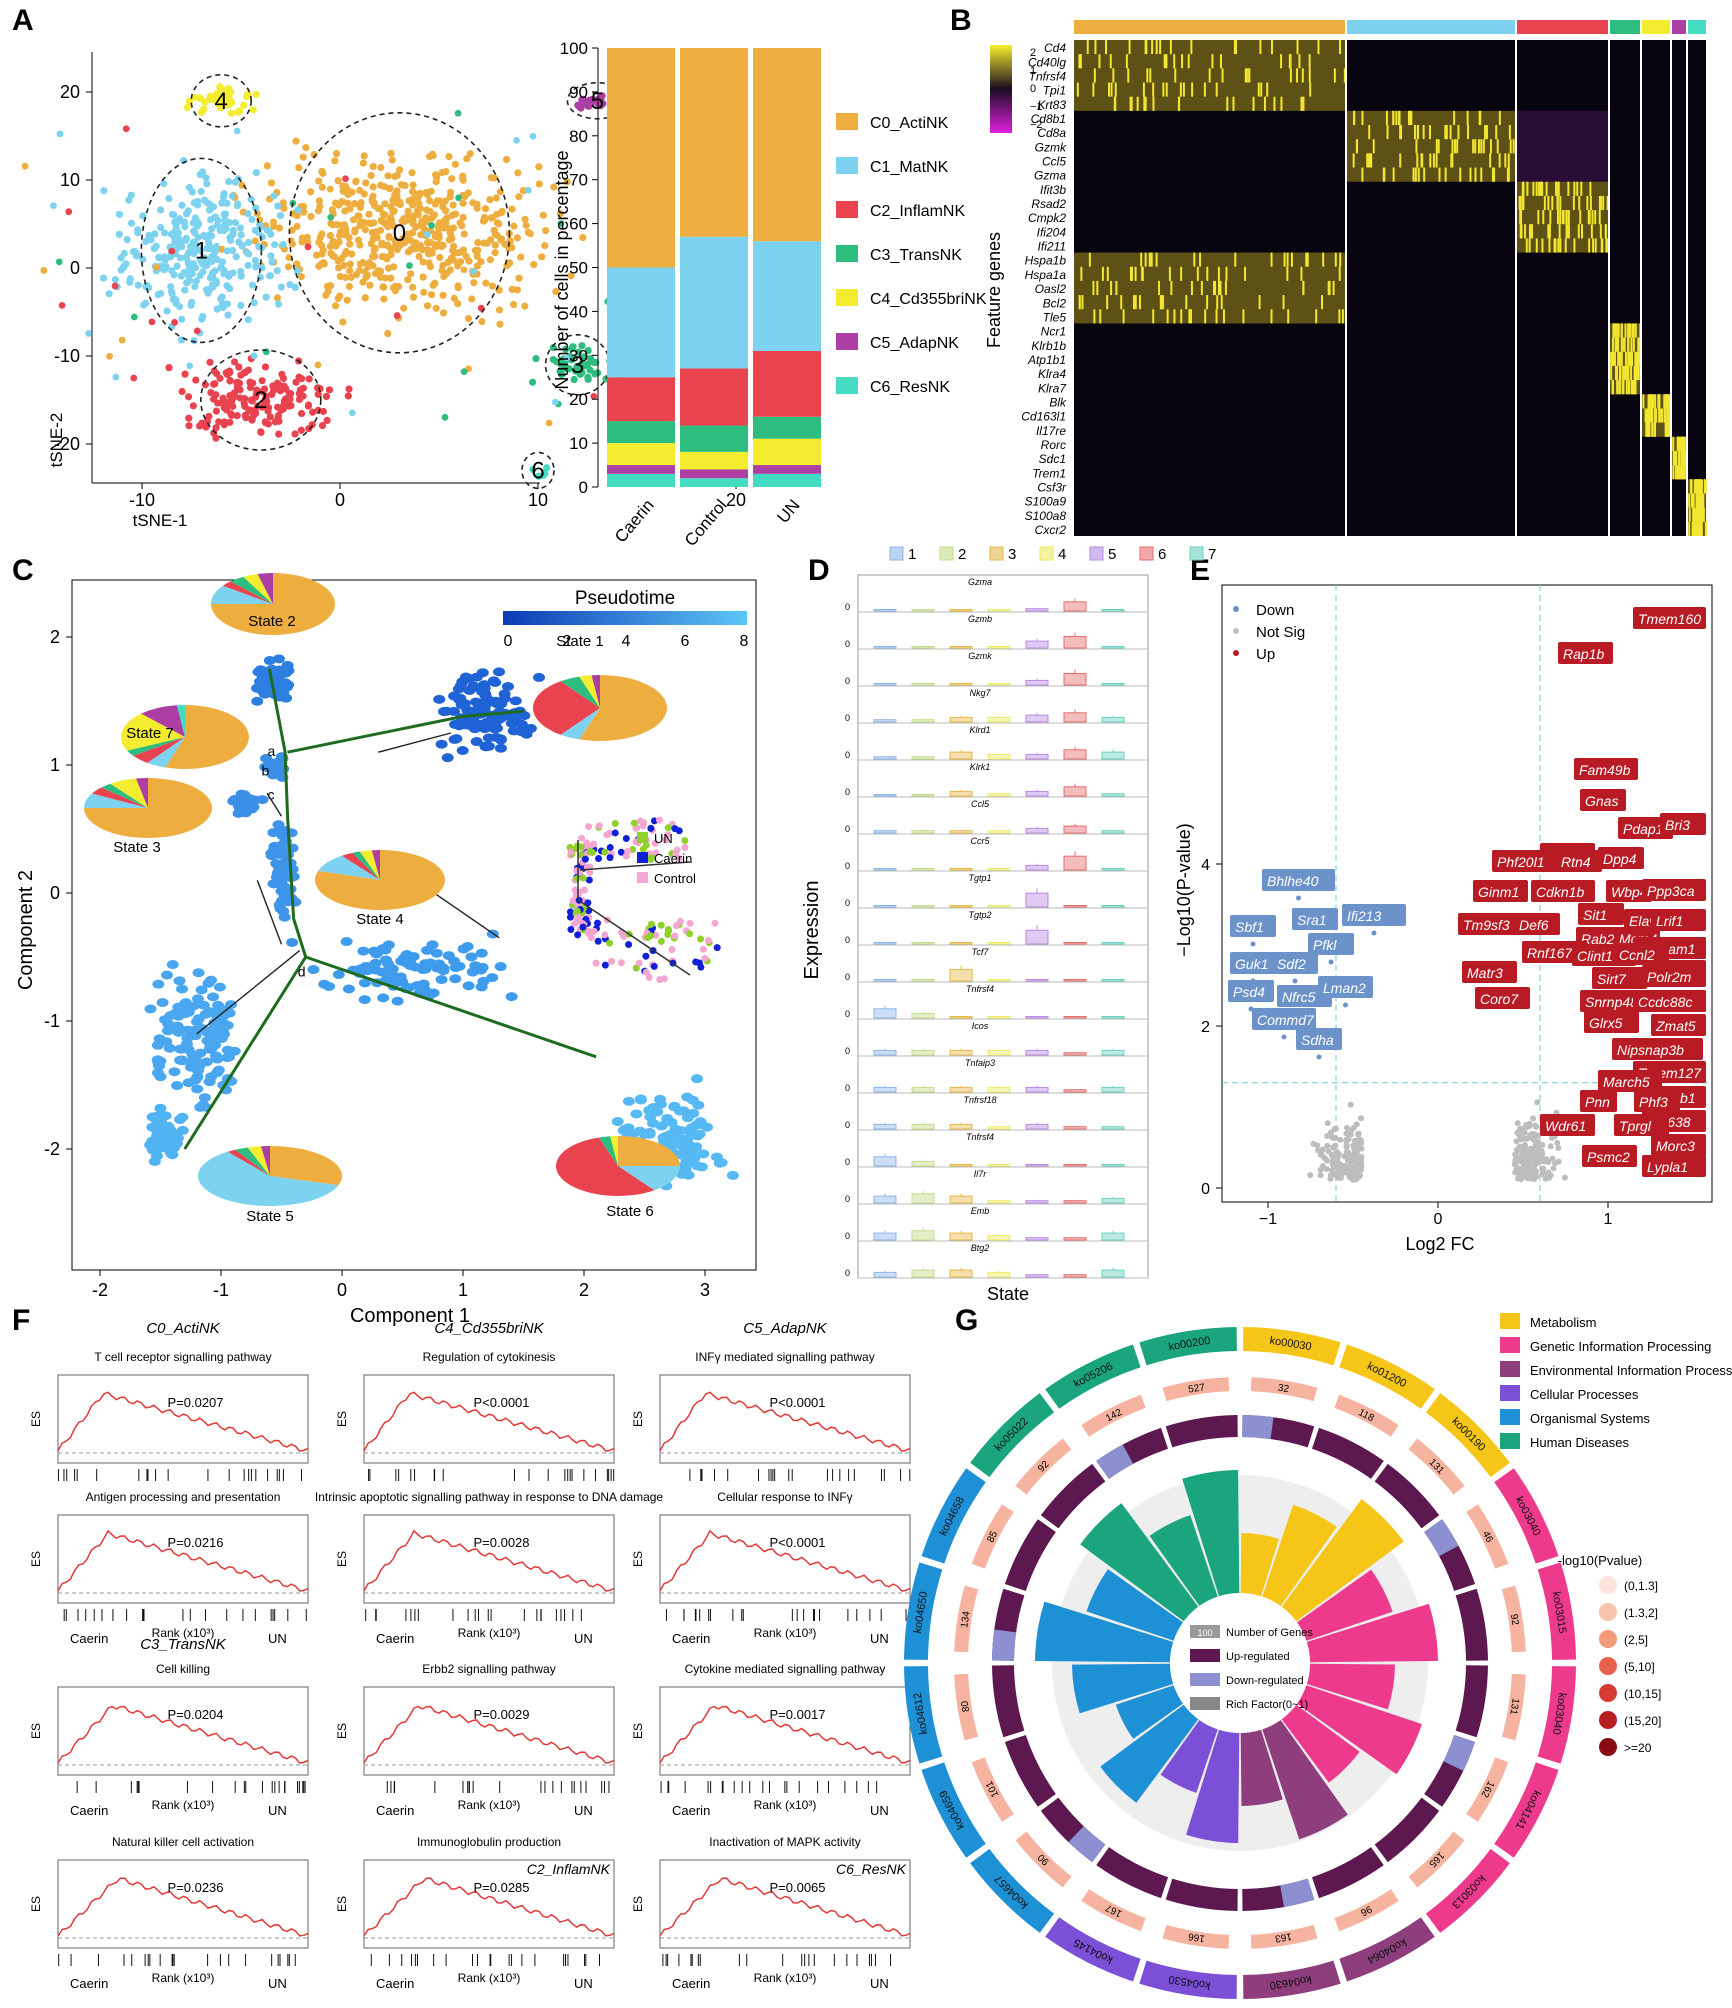  Describe the element at coordinates (847, 755) in the screenshot. I see `facet-tick: 0` at that location.